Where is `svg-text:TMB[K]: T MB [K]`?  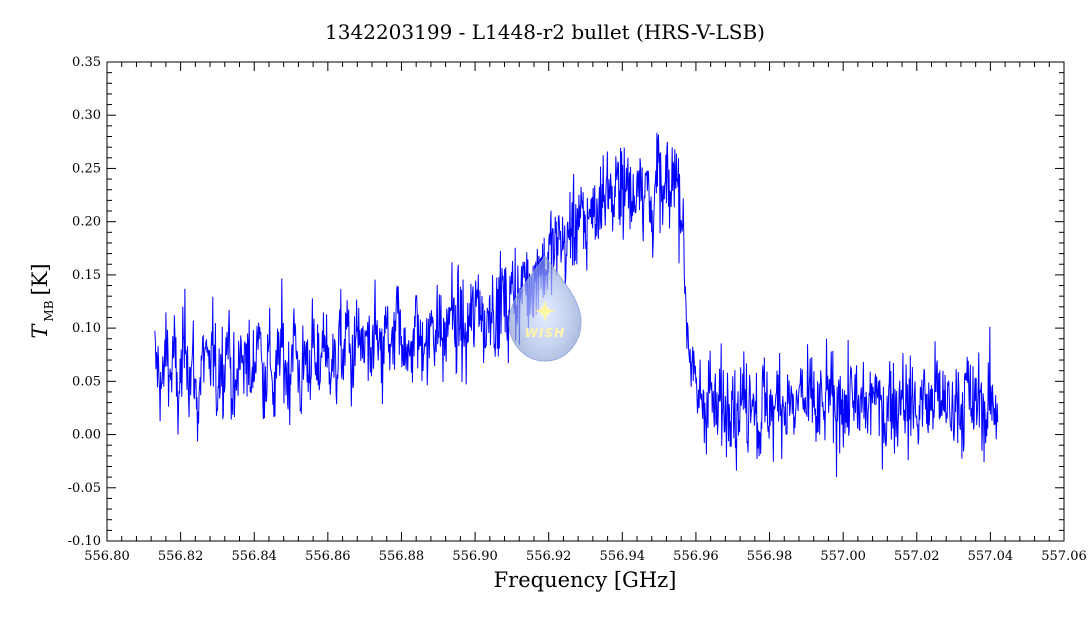
svg-text:TMB[K]: T MB [K] is located at coordinates (42, 300).